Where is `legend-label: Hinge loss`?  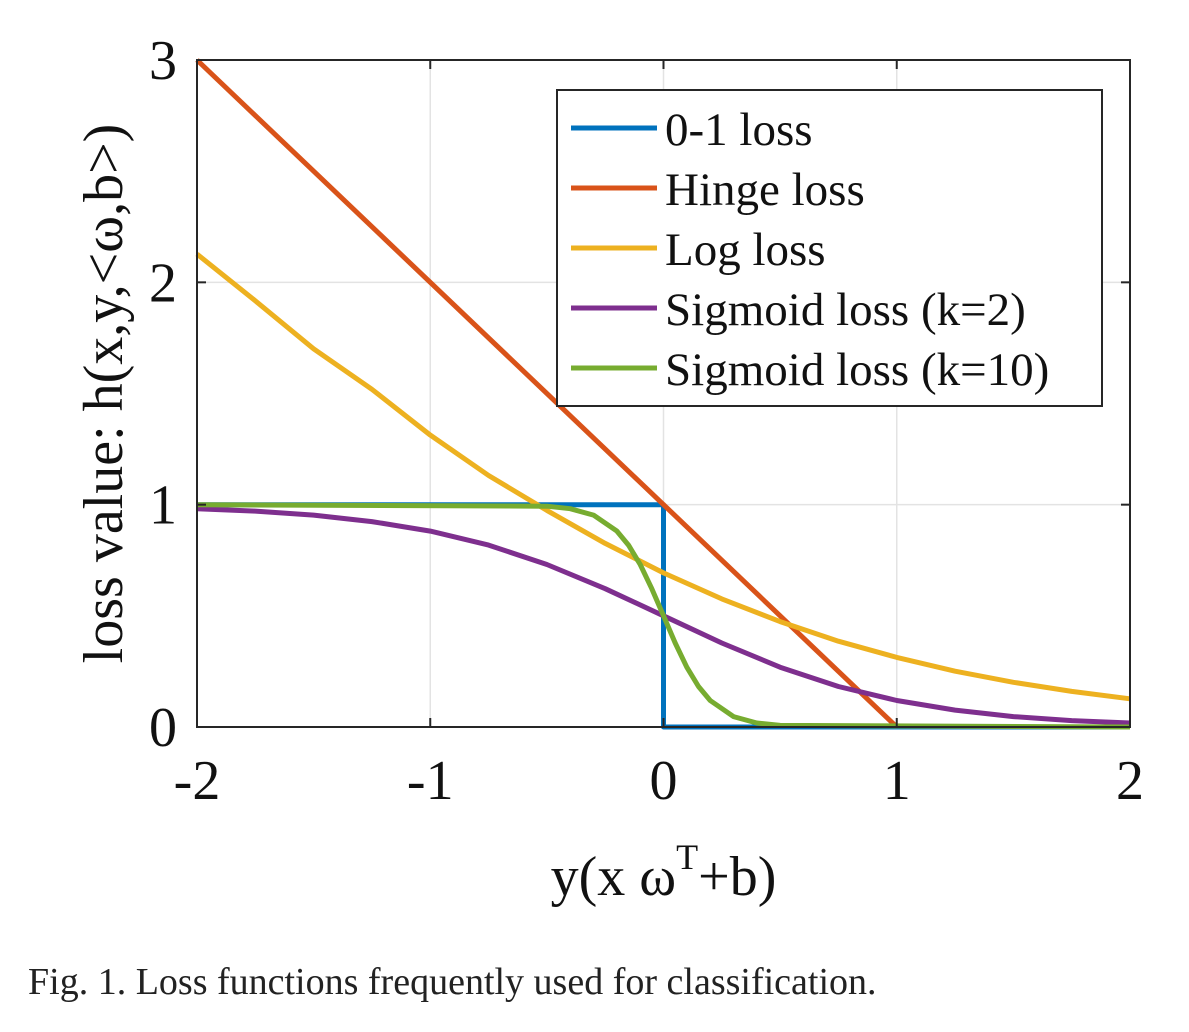 legend-label: Hinge loss is located at coordinates (765, 190).